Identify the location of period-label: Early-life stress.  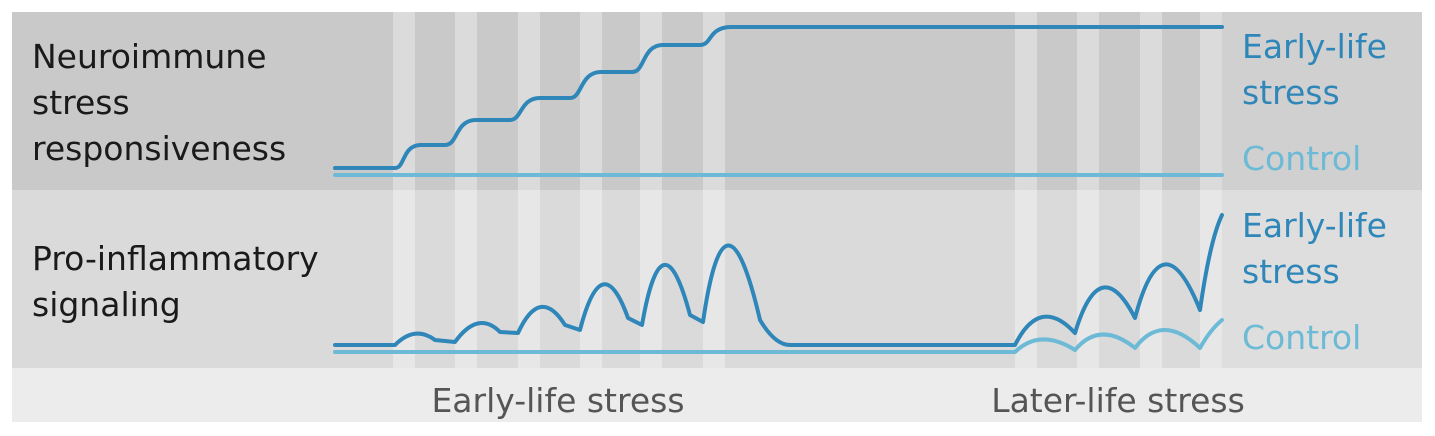
(557, 400).